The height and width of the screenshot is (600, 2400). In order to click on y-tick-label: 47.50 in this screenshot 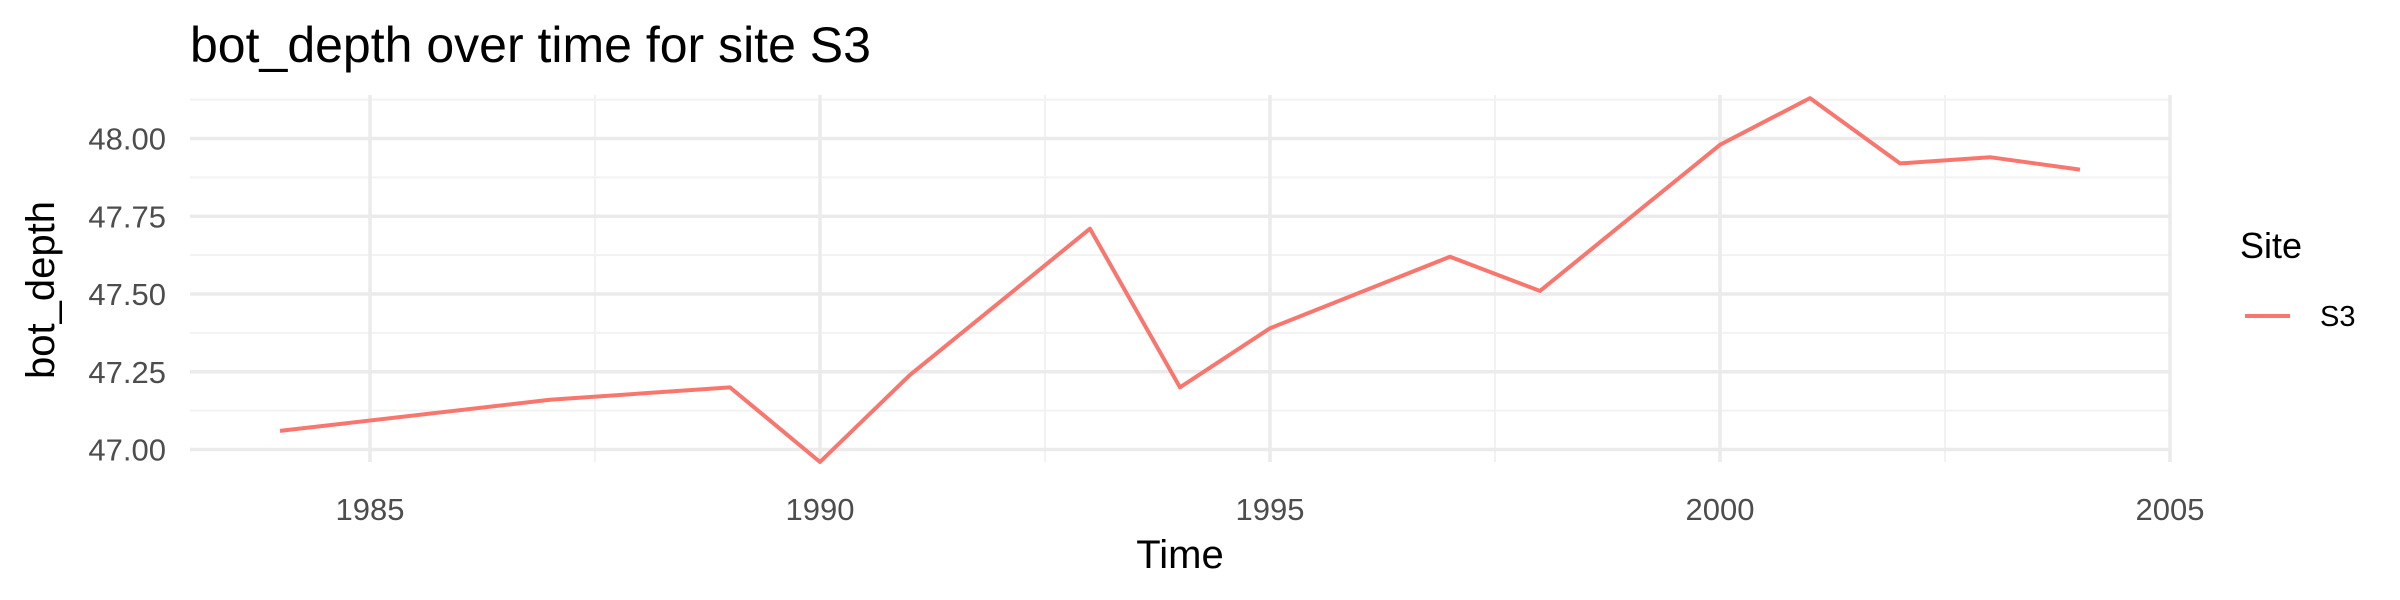, I will do `click(127, 294)`.